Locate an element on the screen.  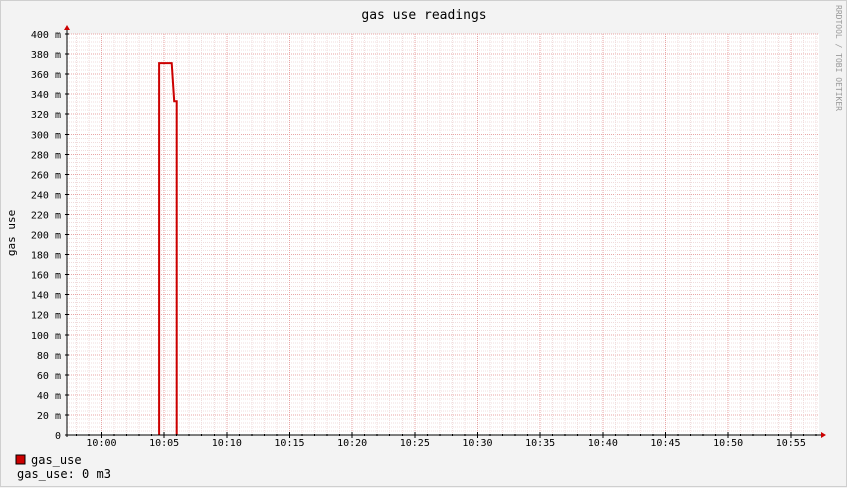
x-tick-label: 10:20 is located at coordinates (352, 443).